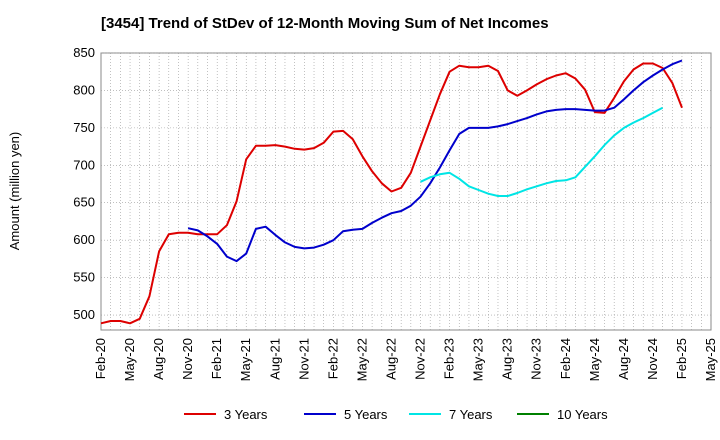  I want to click on legend-label: 7 Years, so click(471, 414).